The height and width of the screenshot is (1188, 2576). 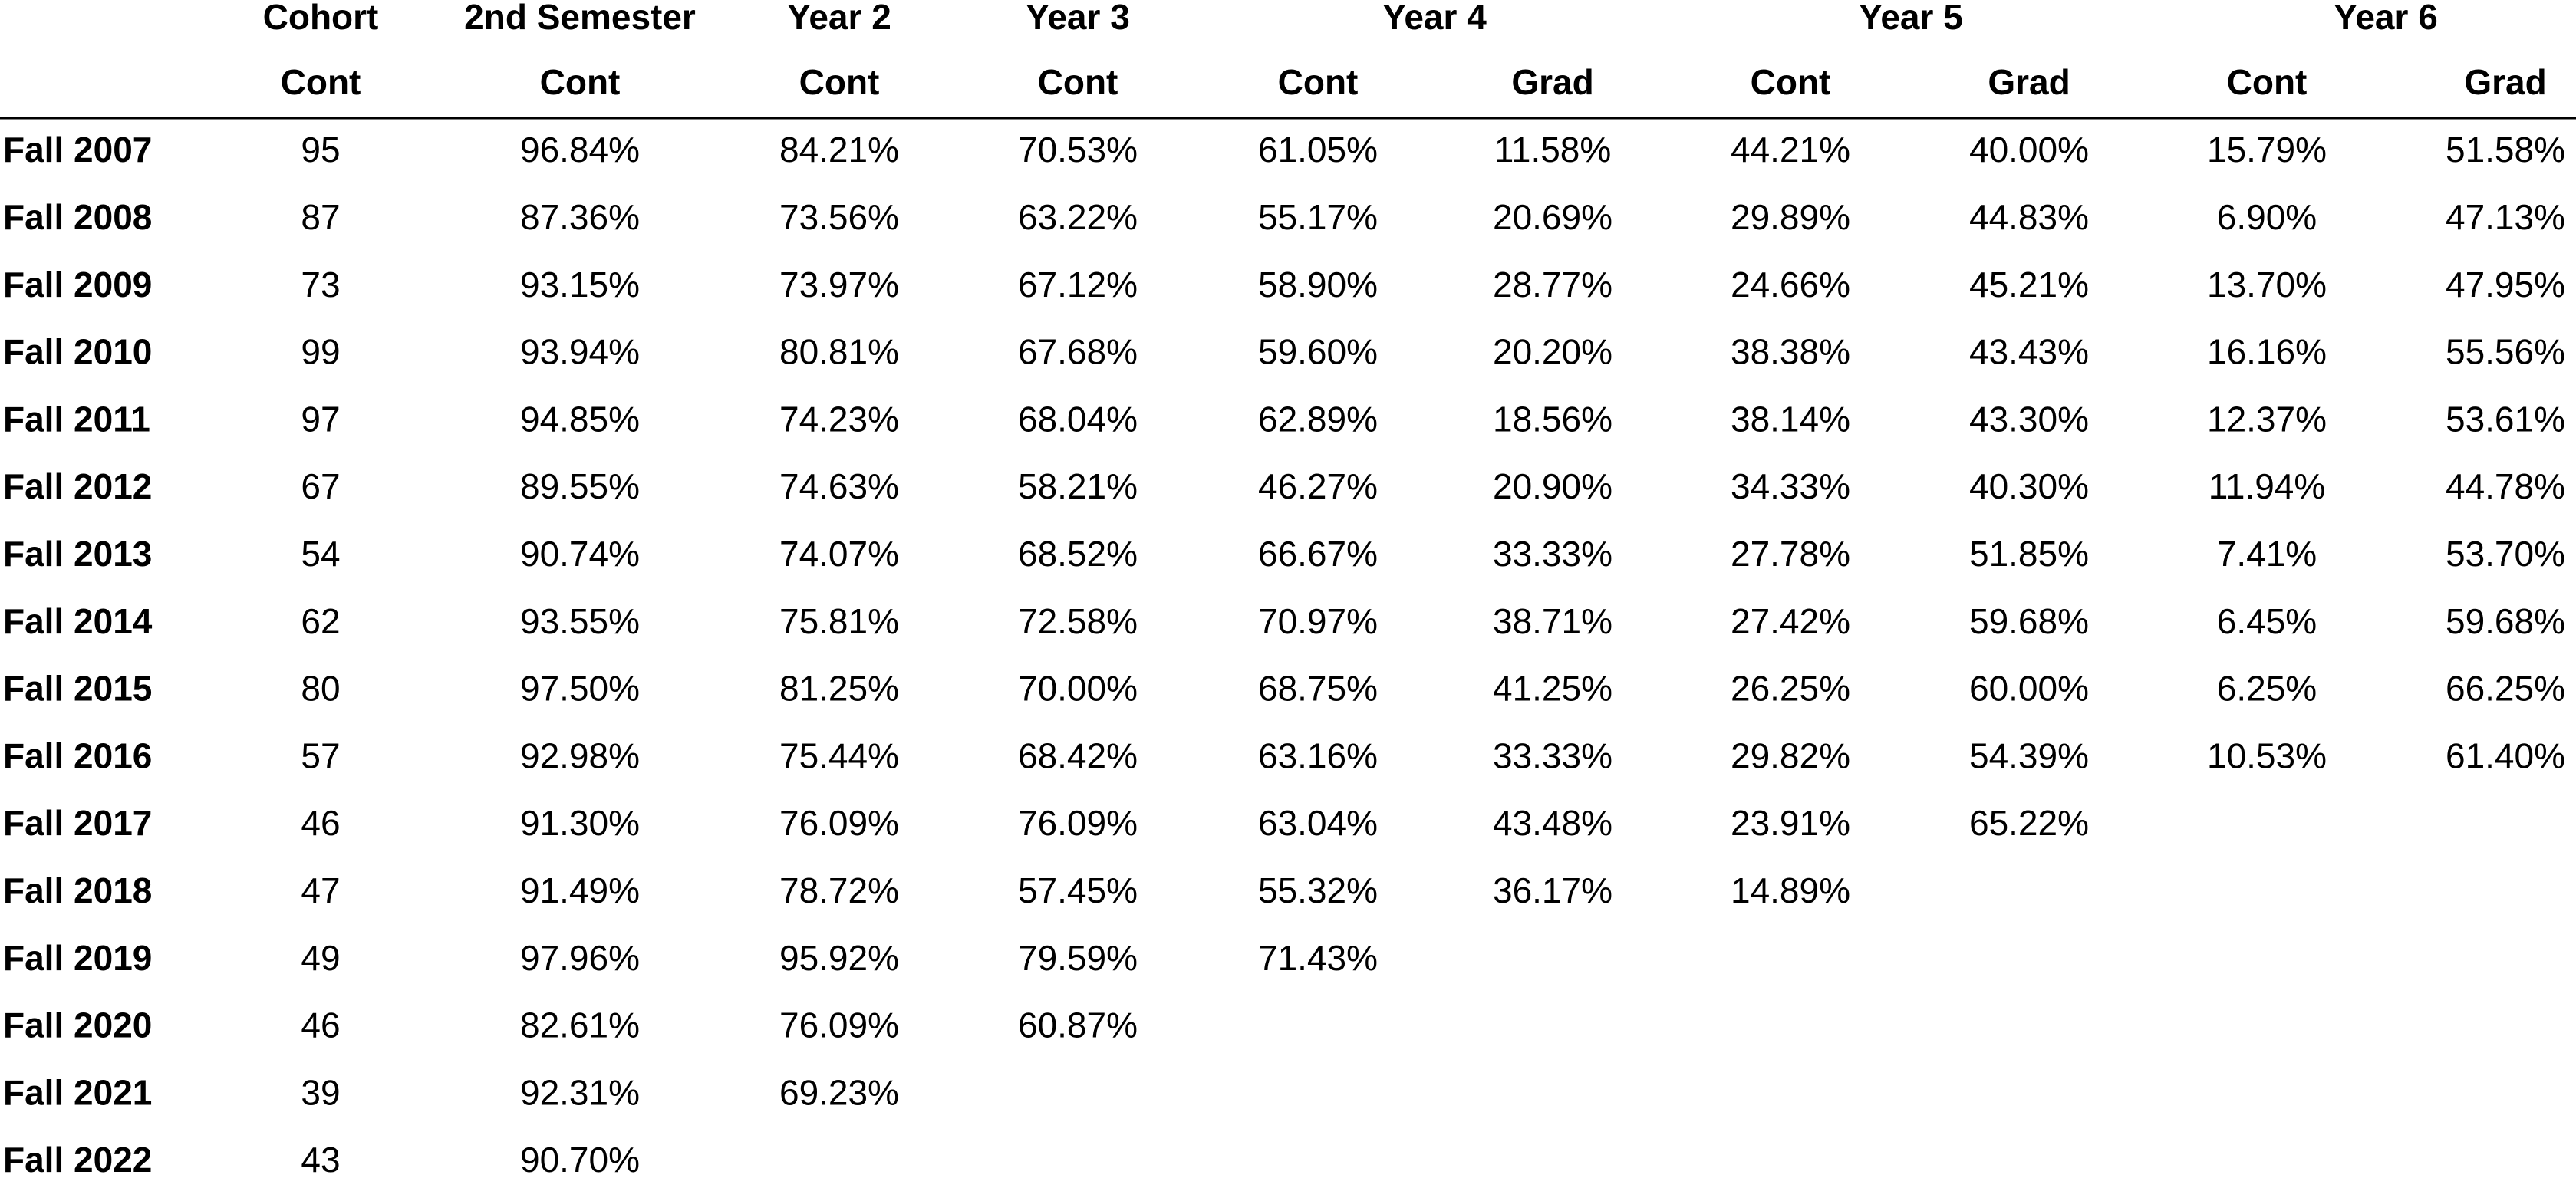 I want to click on cell: 97.50%, so click(x=580, y=689).